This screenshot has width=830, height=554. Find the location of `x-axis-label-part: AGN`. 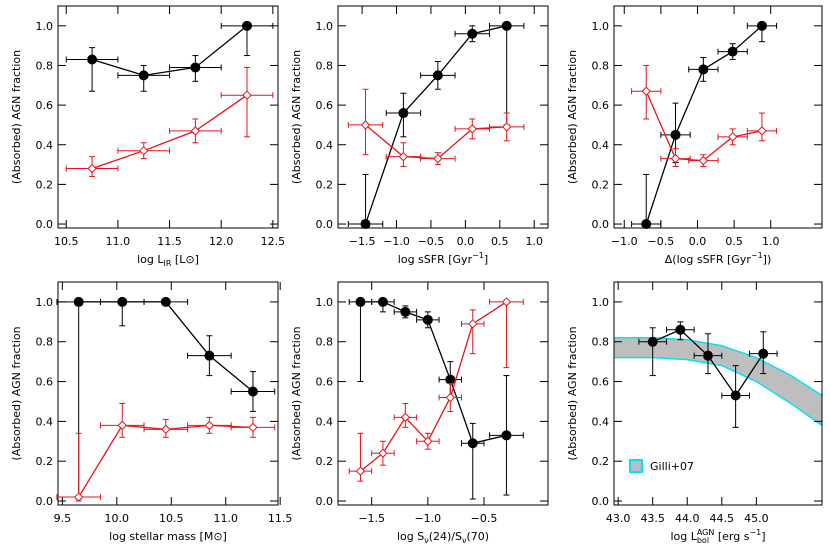

x-axis-label-part: AGN is located at coordinates (706, 532).